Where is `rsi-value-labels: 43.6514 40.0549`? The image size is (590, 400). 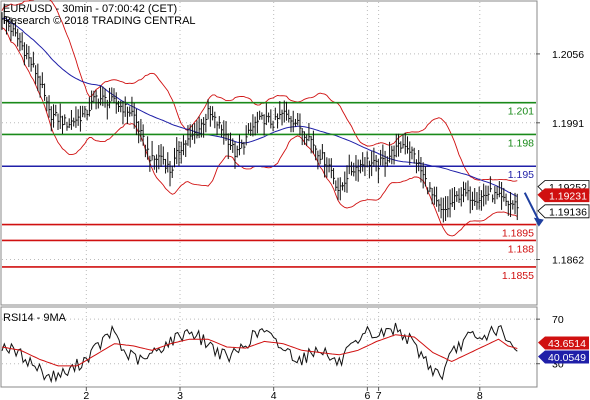 rsi-value-labels: 43.6514 40.0549 is located at coordinates (563, 350).